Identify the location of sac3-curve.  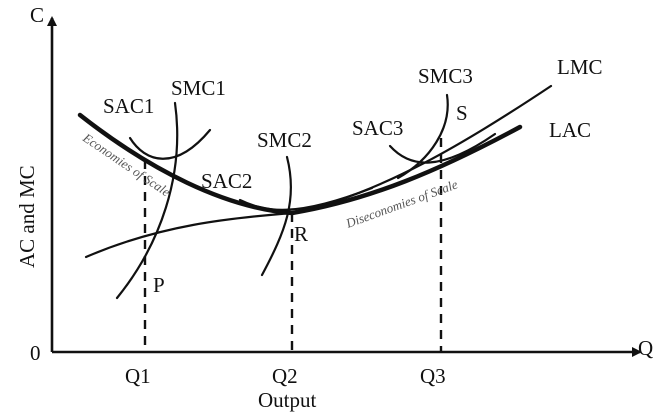
(442, 148).